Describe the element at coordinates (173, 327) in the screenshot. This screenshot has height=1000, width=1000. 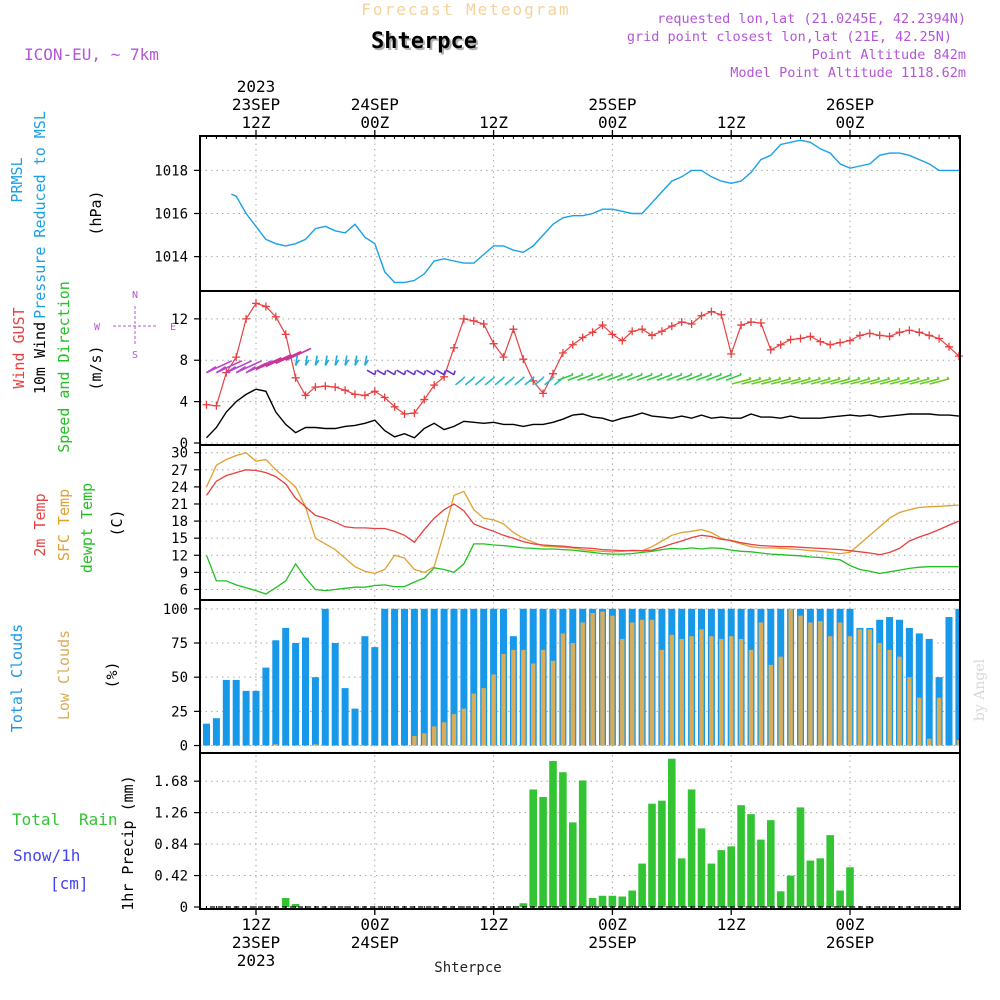
I see `compass-east: E` at that location.